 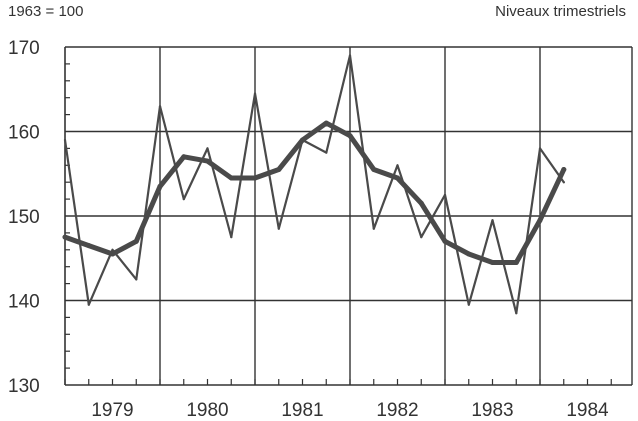 I want to click on y-tick-label-130: 130, so click(x=24, y=386).